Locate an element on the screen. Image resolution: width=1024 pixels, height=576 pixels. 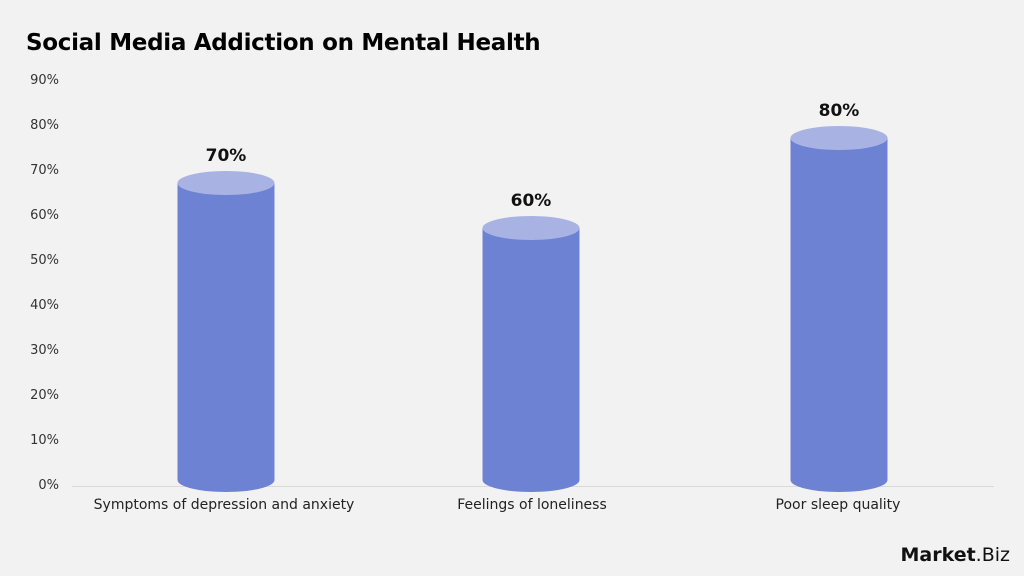
marketbiz-logo: Market.Biz is located at coordinates (955, 555).